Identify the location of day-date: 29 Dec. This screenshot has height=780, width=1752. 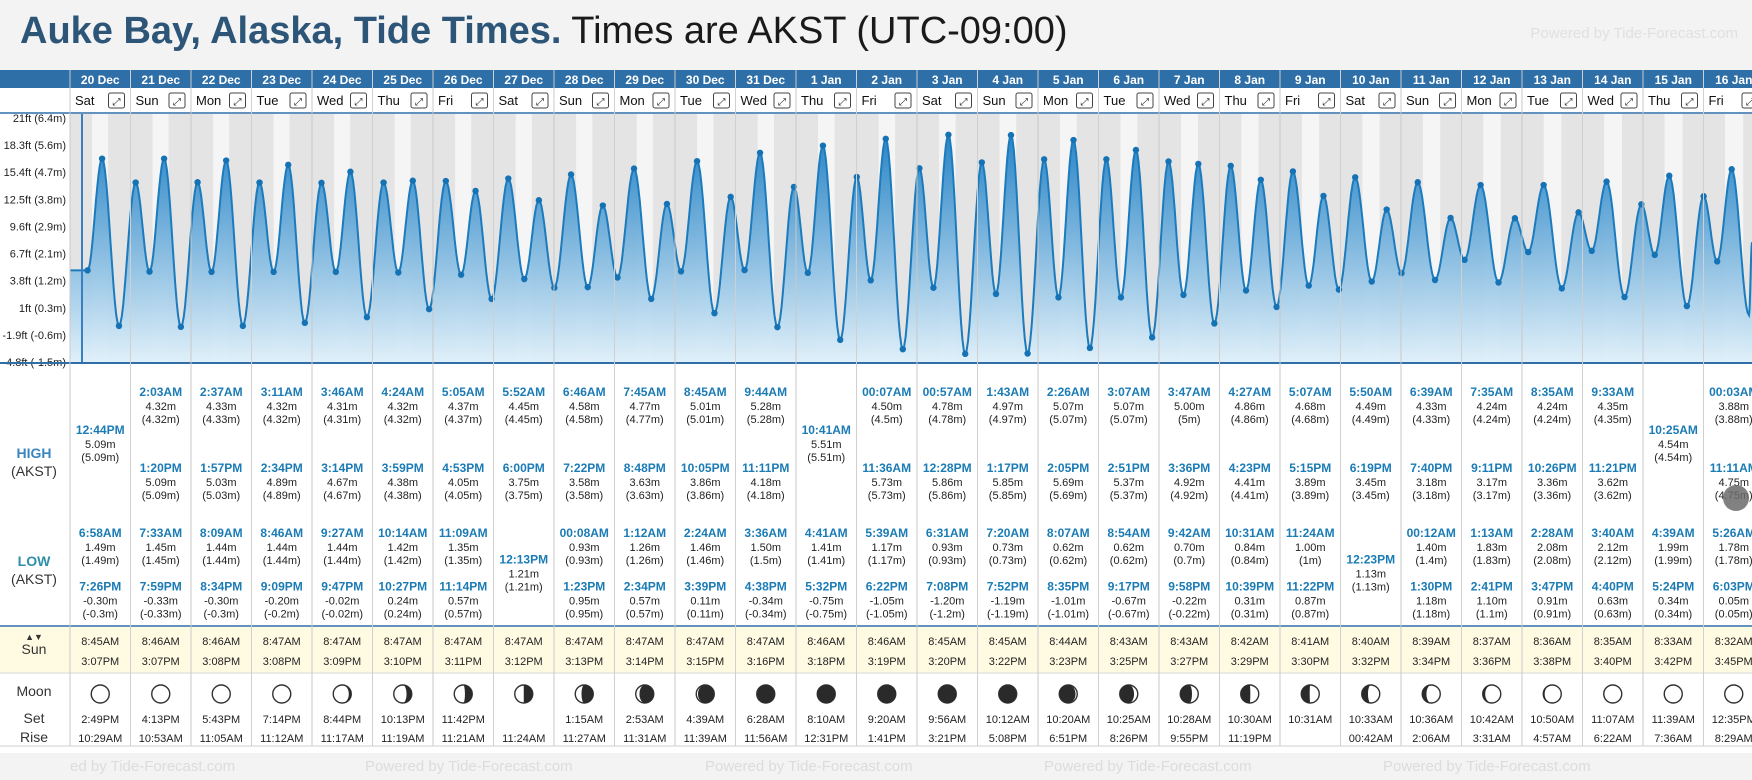
(644, 80).